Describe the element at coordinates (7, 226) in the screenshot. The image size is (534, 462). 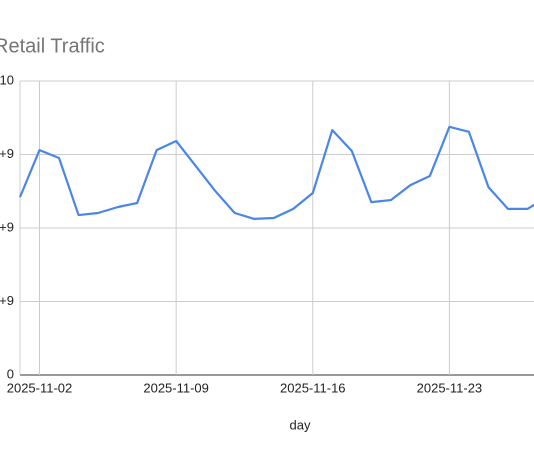
I see `y-tick-label: 5e+9` at that location.